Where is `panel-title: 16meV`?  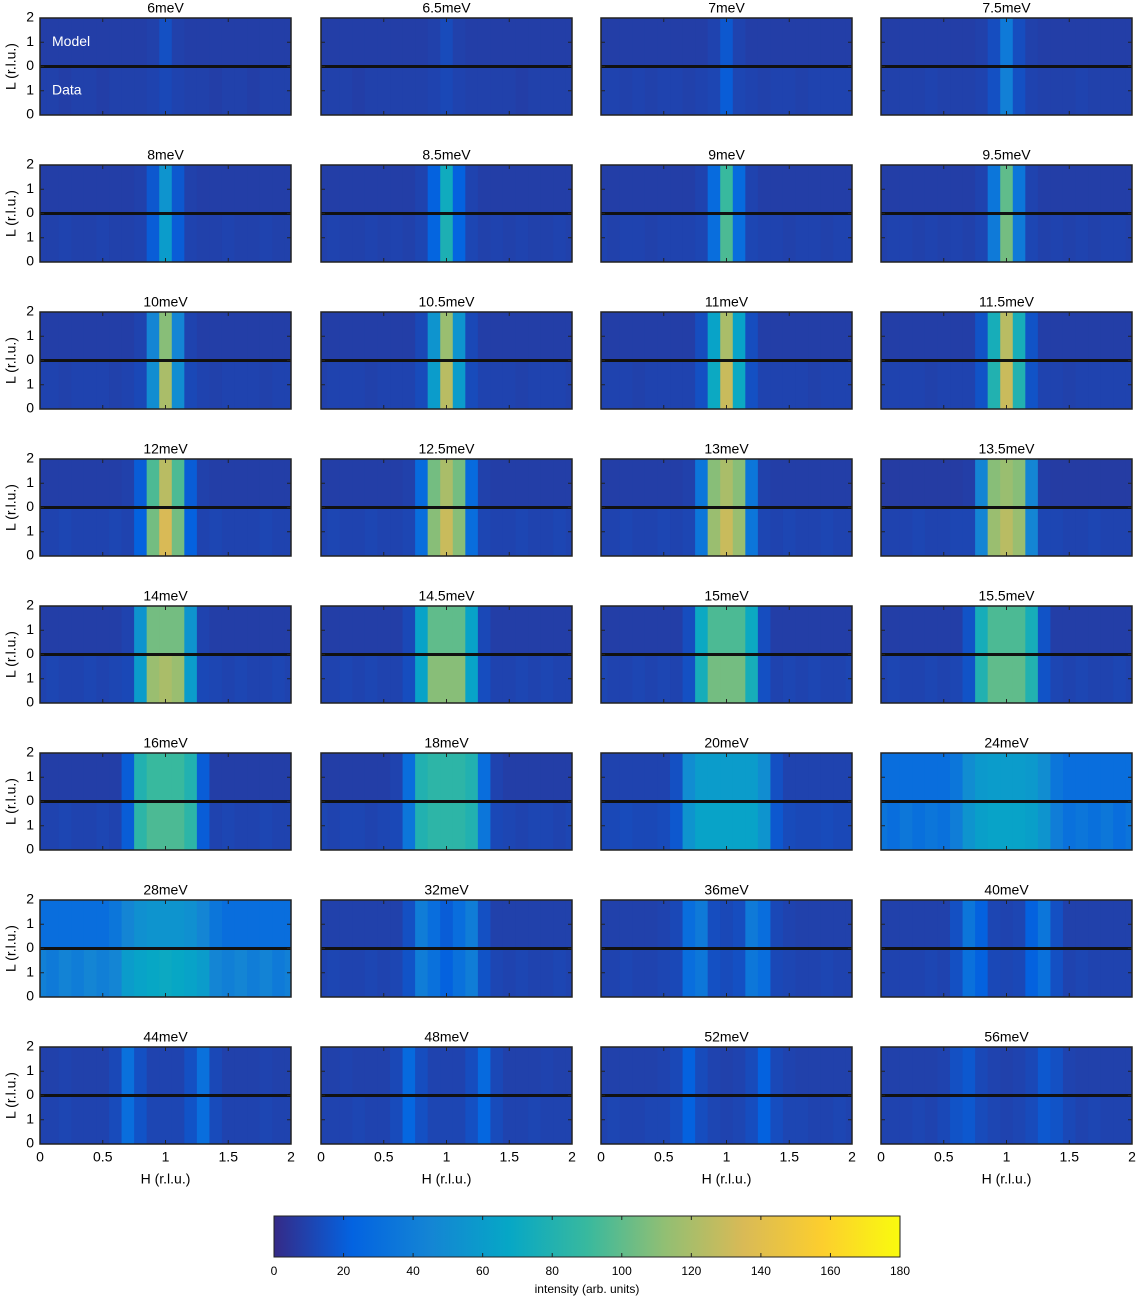
panel-title: 16meV is located at coordinates (165, 743).